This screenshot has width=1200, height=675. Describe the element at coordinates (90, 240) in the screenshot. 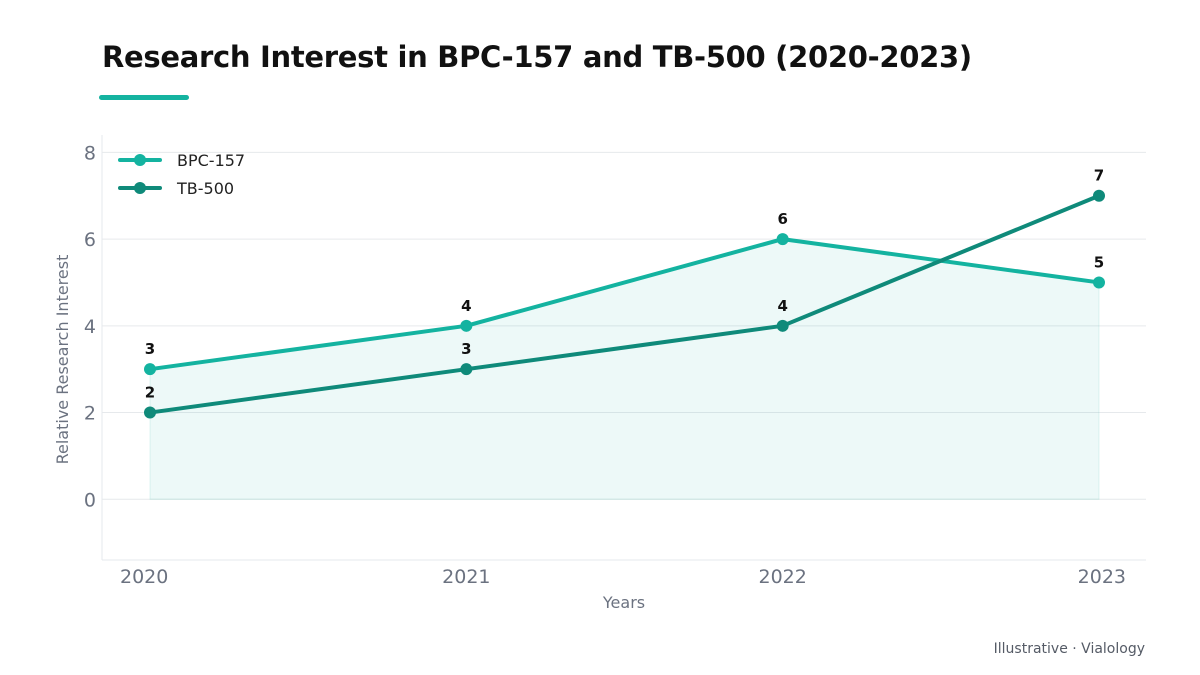

I see `y-tick-label-6: 6` at that location.